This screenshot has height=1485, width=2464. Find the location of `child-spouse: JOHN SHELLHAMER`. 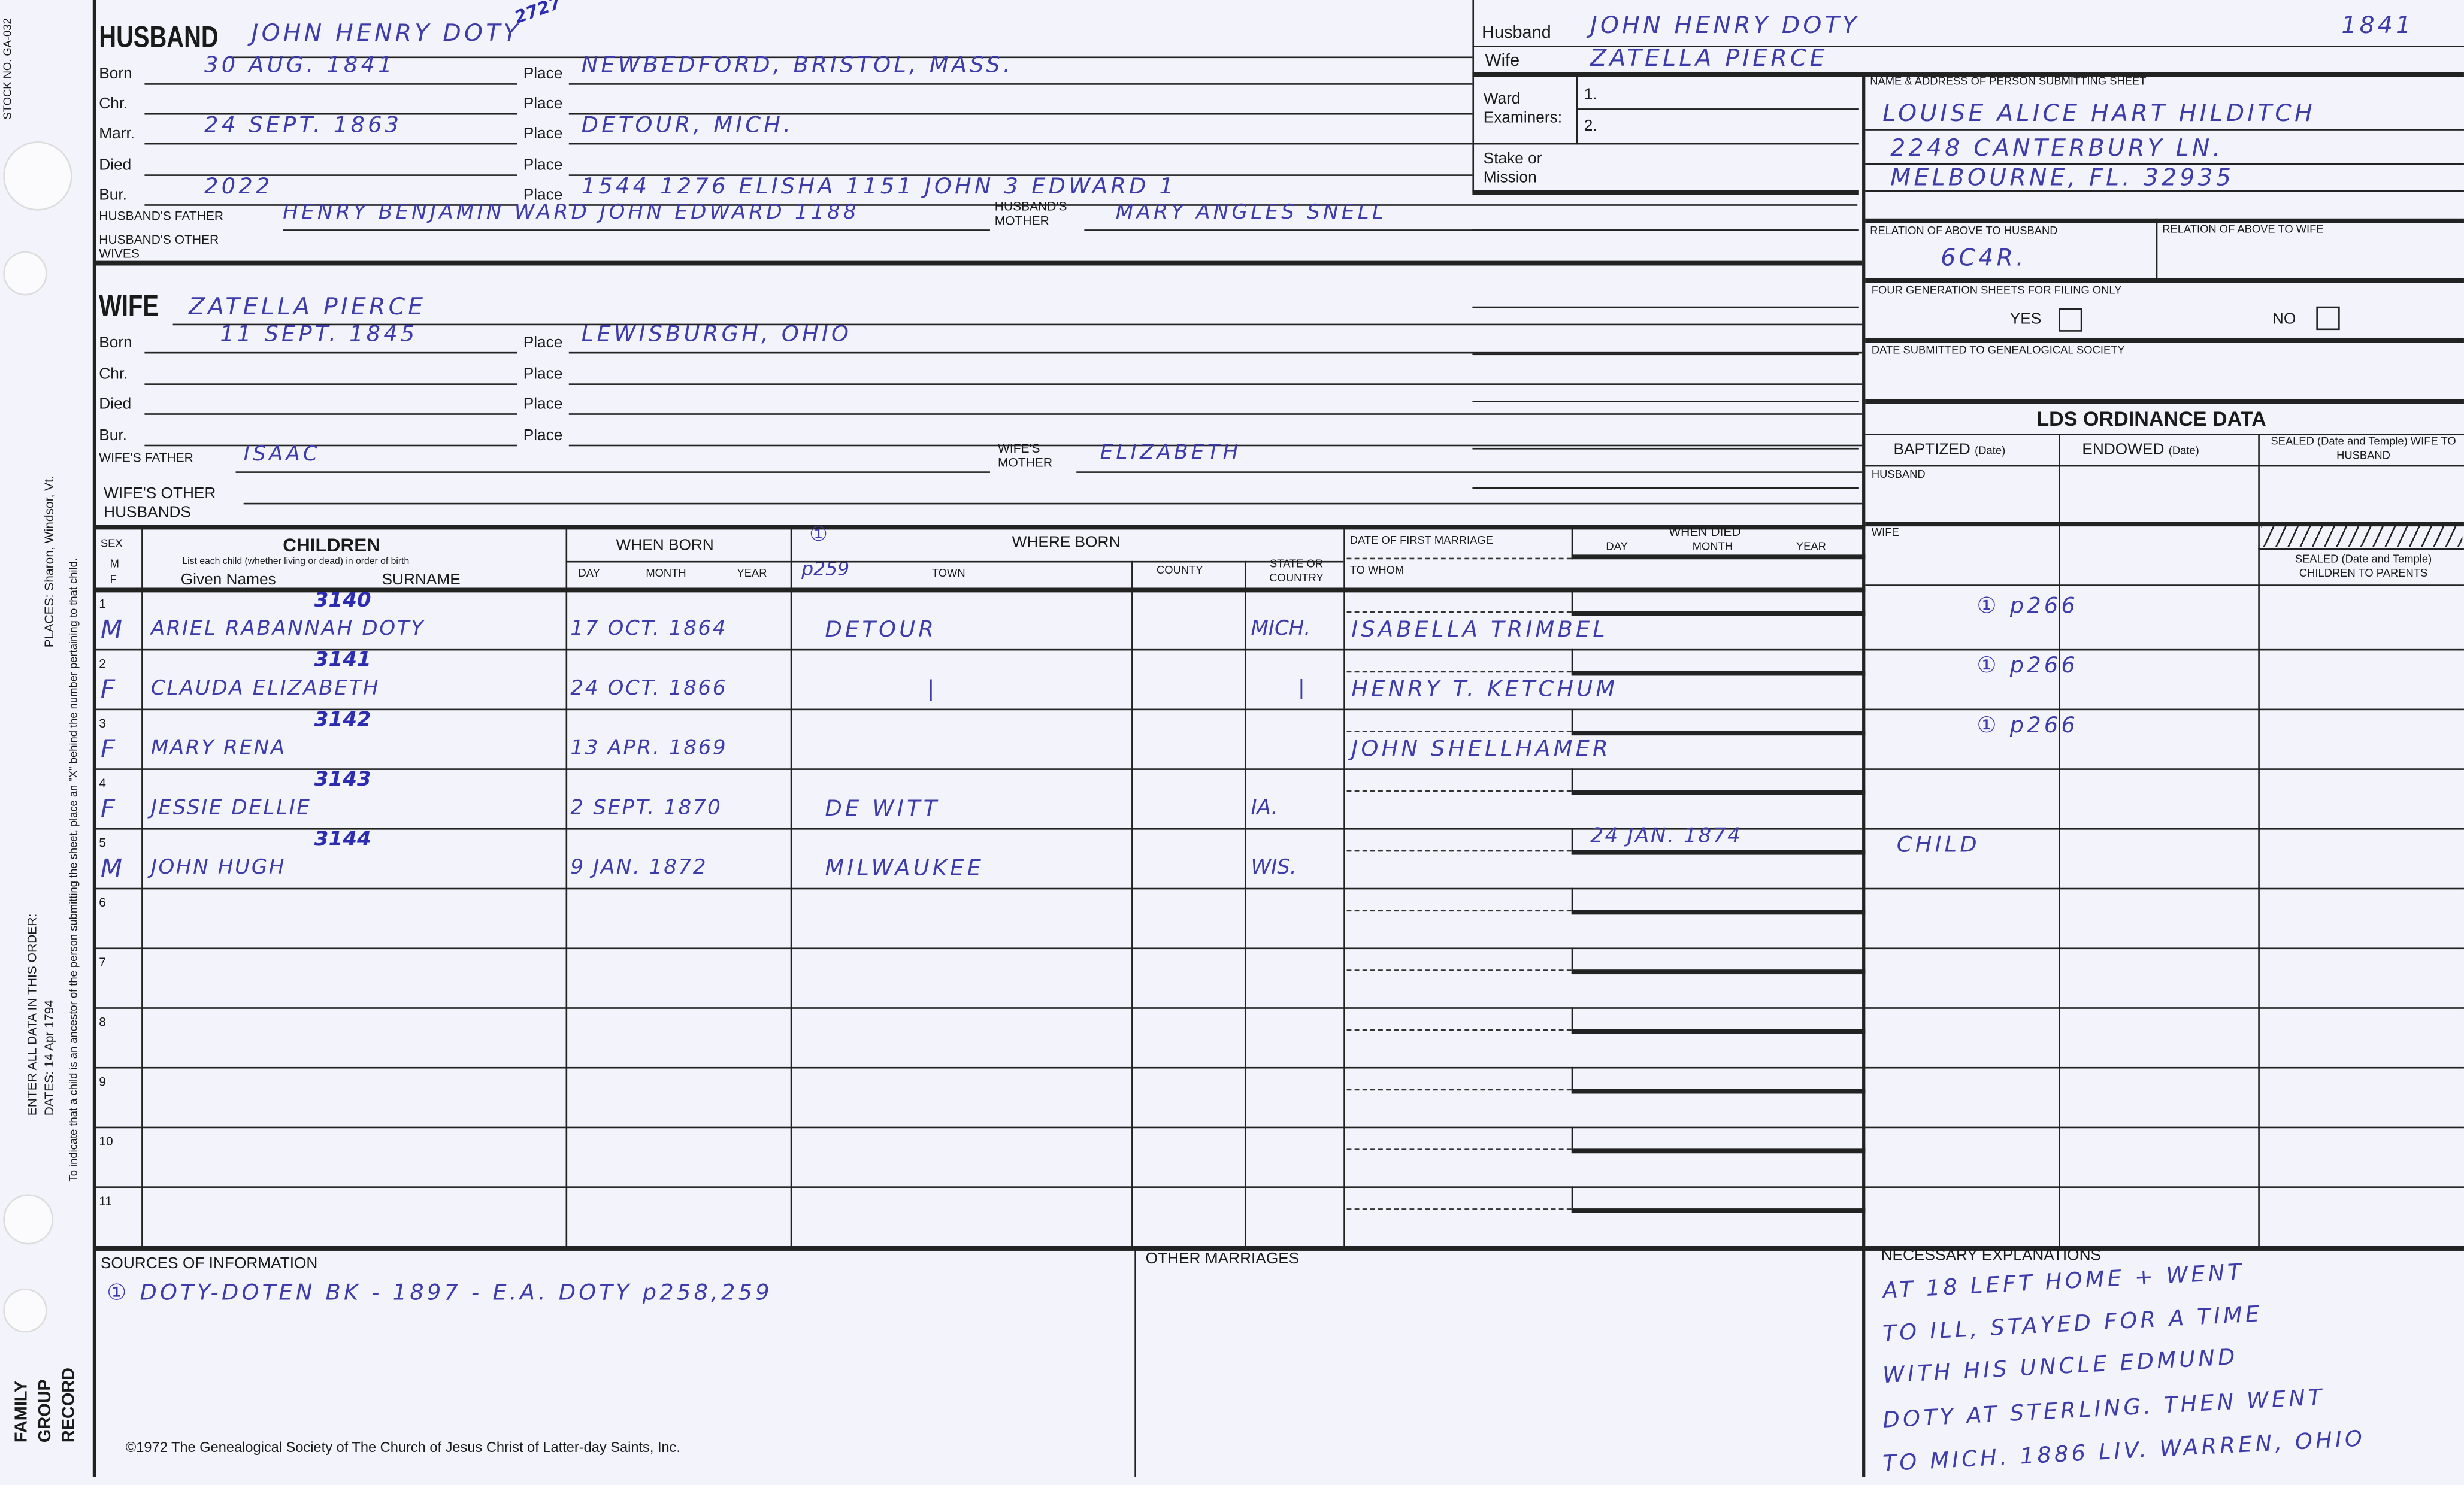

child-spouse: JOHN SHELLHAMER is located at coordinates (1481, 749).